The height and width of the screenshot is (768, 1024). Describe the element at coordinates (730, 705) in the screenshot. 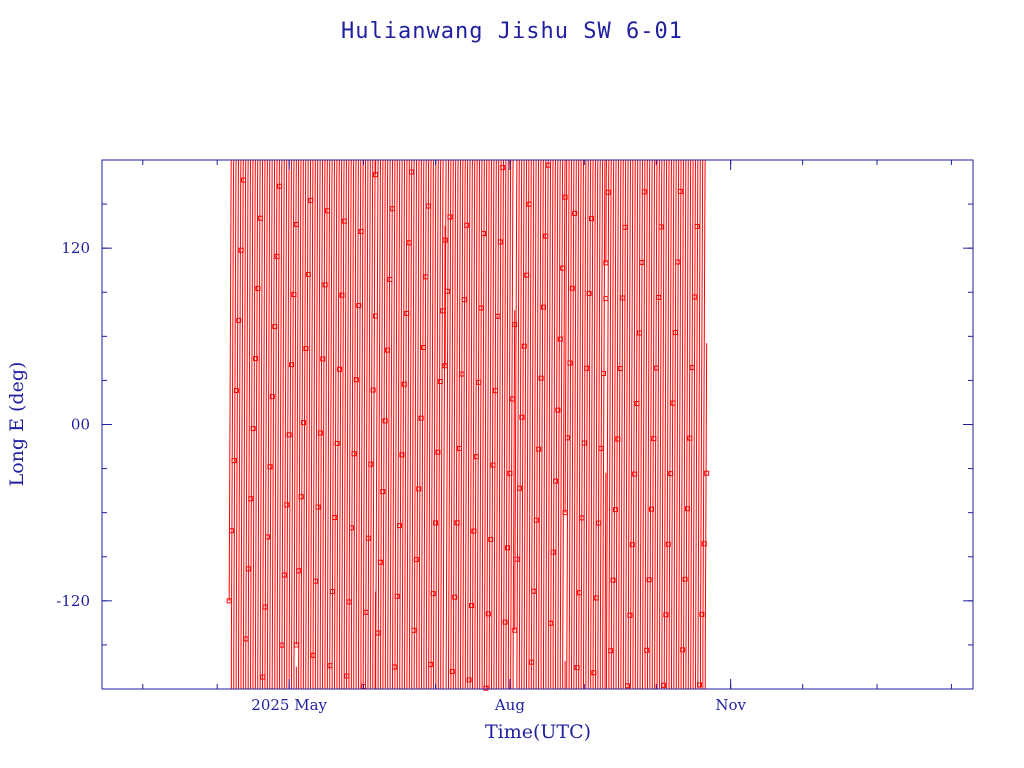

I see `x-tick-label: Nov` at that location.